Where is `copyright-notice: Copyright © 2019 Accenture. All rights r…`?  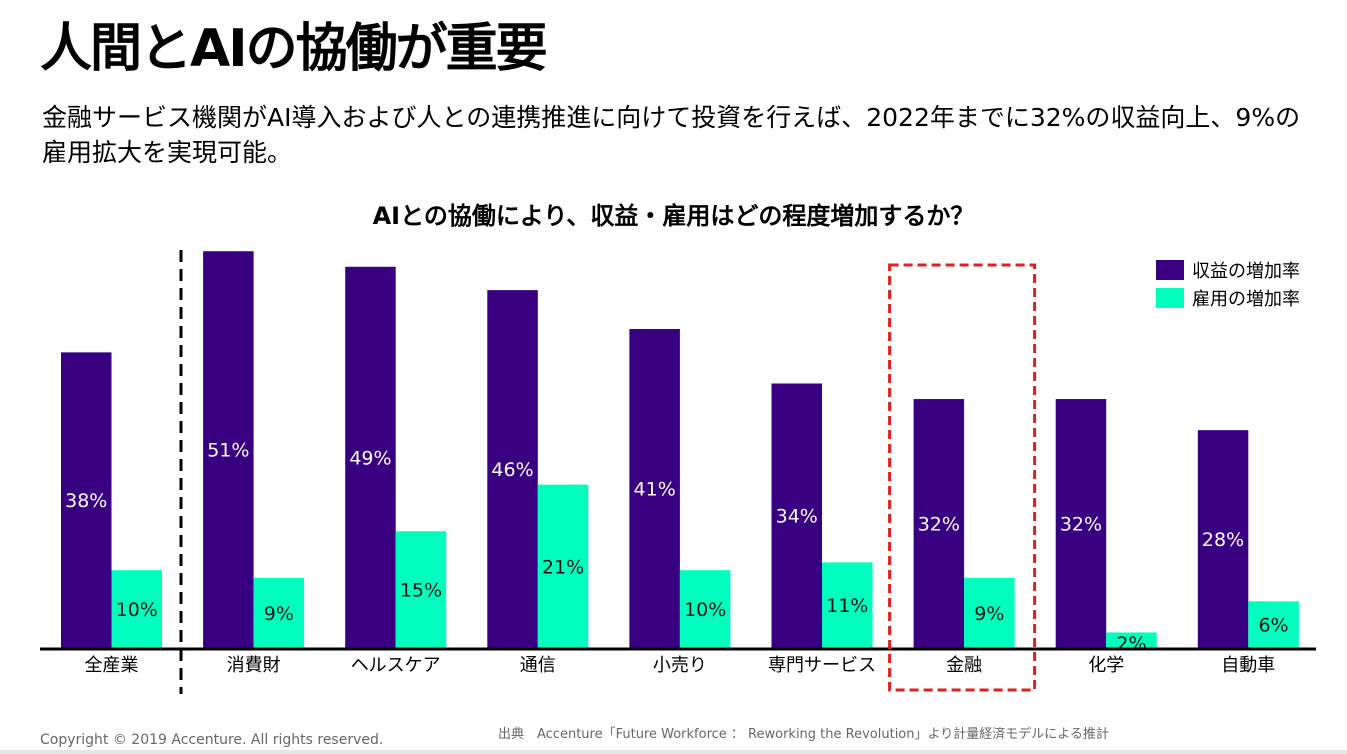
copyright-notice: Copyright © 2019 Accenture. All rights r… is located at coordinates (212, 740).